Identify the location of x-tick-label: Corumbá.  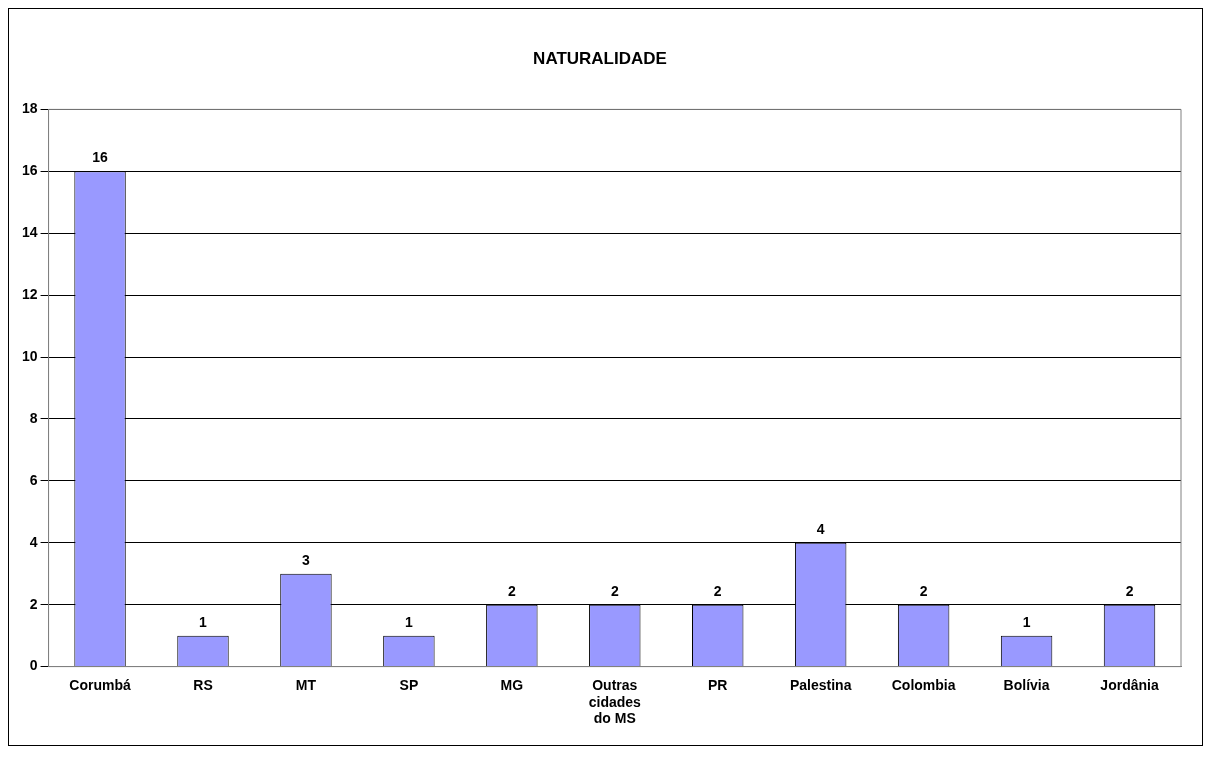
(100, 684).